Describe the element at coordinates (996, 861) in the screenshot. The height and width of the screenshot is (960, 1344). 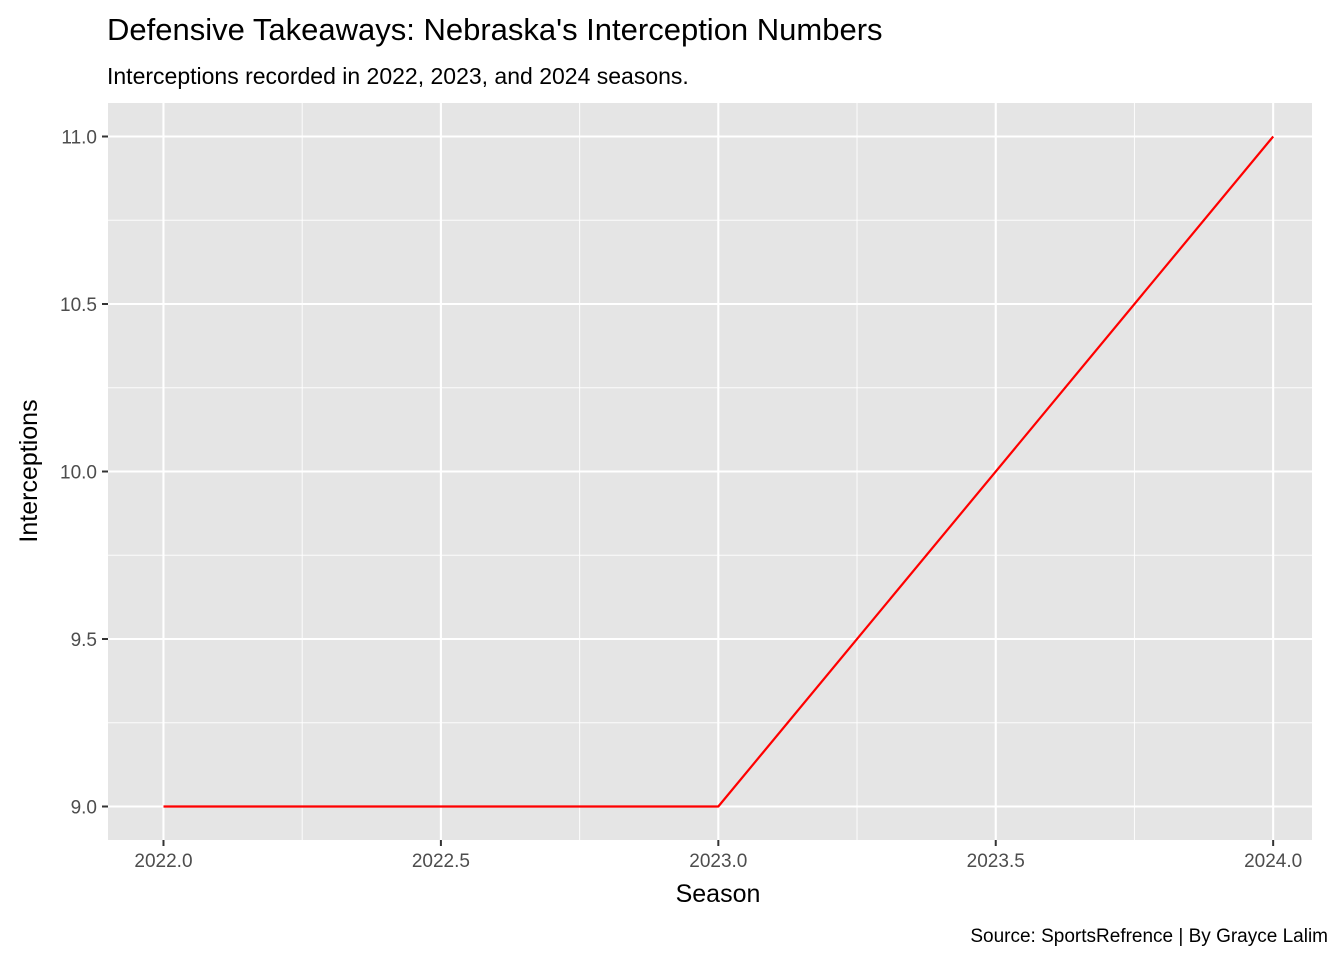
I see `x-tick-label: 2023.5` at that location.